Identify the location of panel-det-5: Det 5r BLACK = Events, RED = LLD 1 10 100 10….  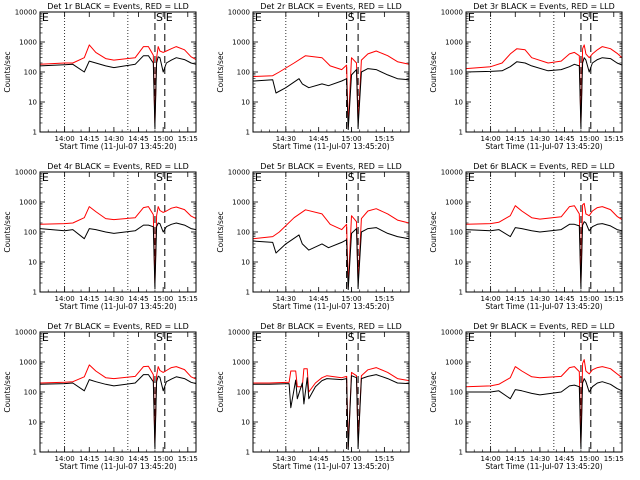
(313, 236).